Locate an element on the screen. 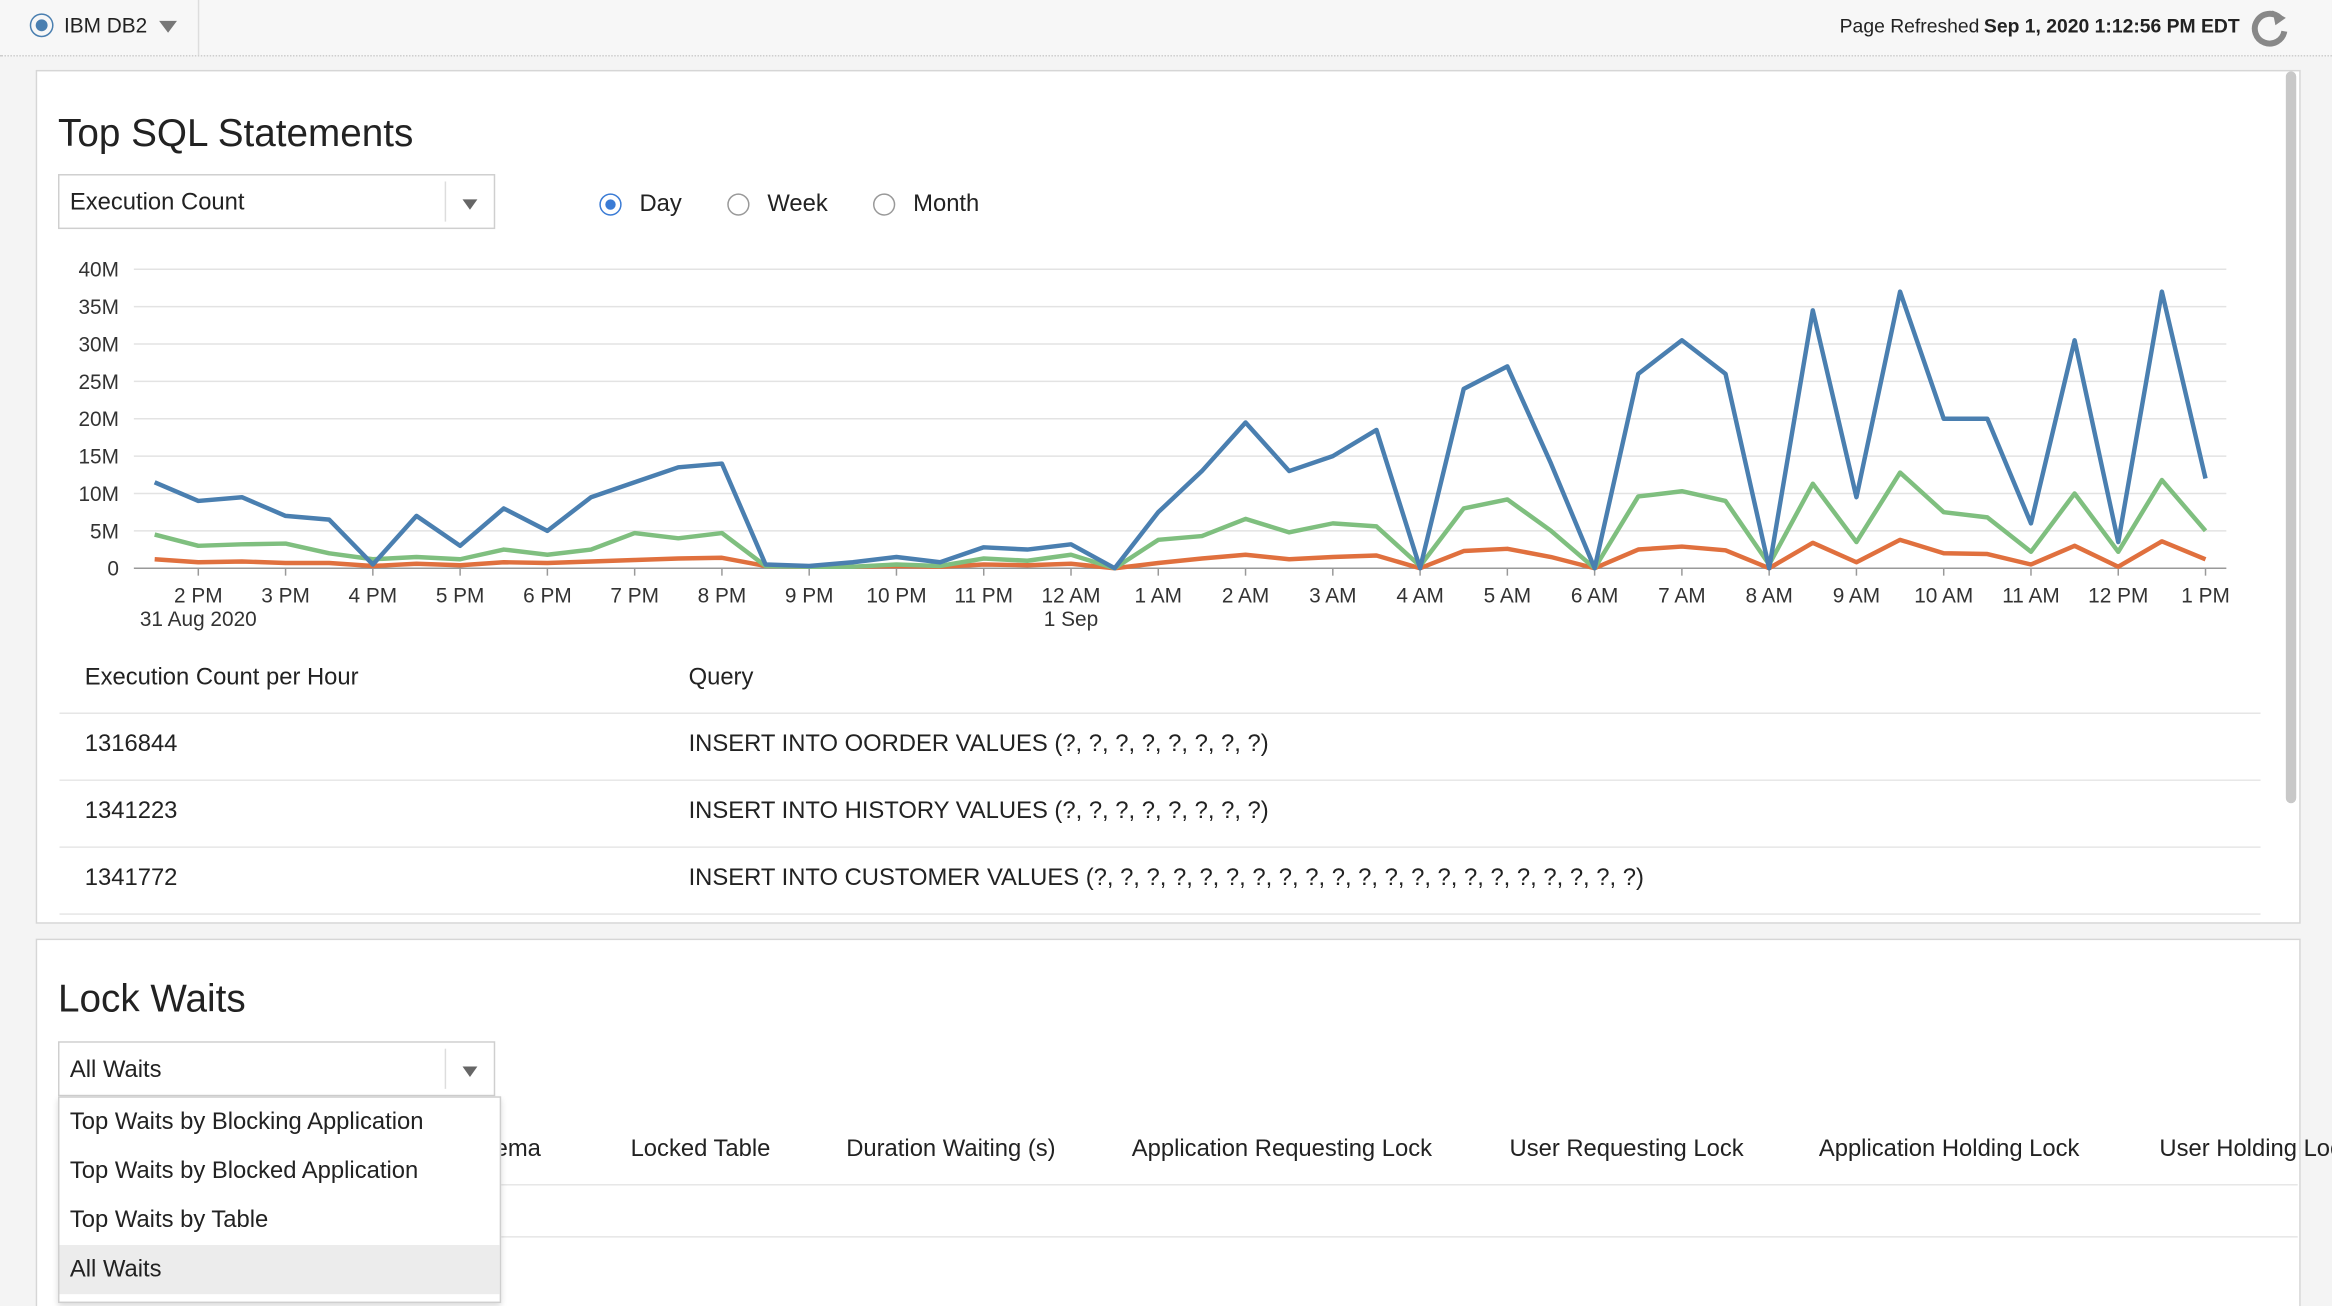  x-tick-label: 6 AM is located at coordinates (1594, 595).